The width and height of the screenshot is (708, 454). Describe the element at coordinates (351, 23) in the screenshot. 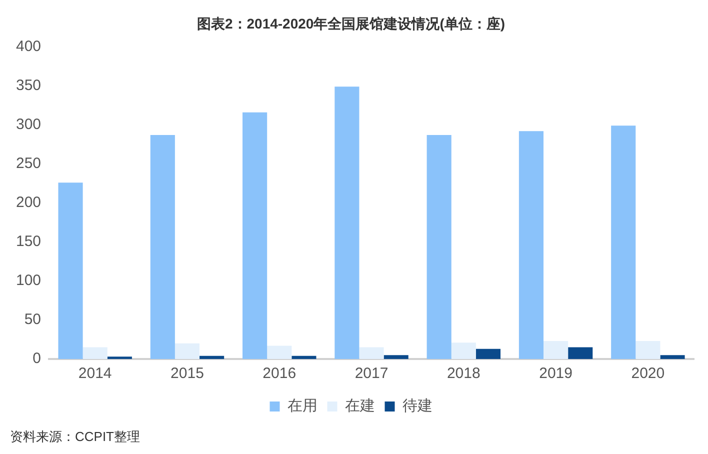

I see `chart-title: 图表2：2014-2020年全国展馆建设情况(单位：座)` at that location.